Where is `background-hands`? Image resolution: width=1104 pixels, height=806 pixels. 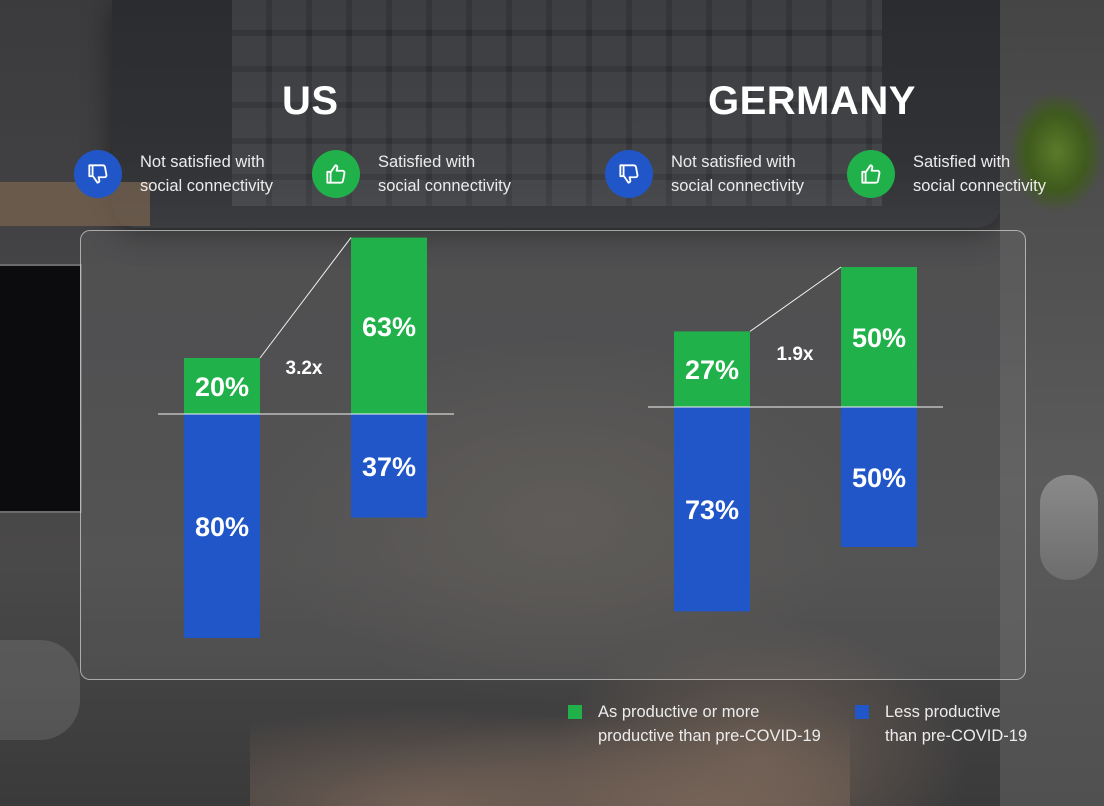
background-hands is located at coordinates (550, 748).